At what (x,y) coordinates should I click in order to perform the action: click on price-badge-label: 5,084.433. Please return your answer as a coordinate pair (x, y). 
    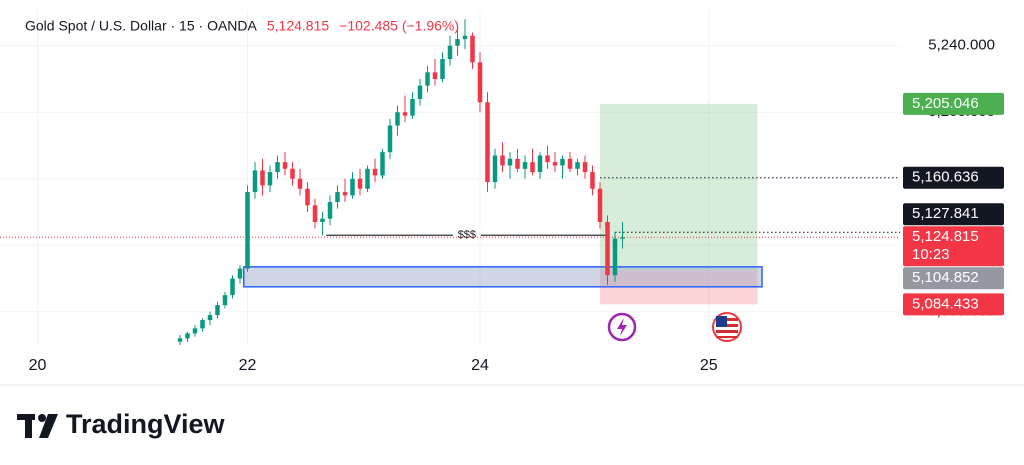
    Looking at the image, I should click on (945, 303).